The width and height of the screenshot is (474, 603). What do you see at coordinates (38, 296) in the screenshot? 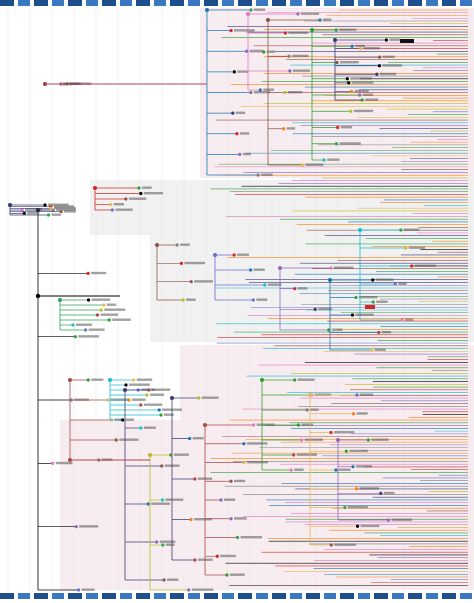
I see `root-node` at bounding box center [38, 296].